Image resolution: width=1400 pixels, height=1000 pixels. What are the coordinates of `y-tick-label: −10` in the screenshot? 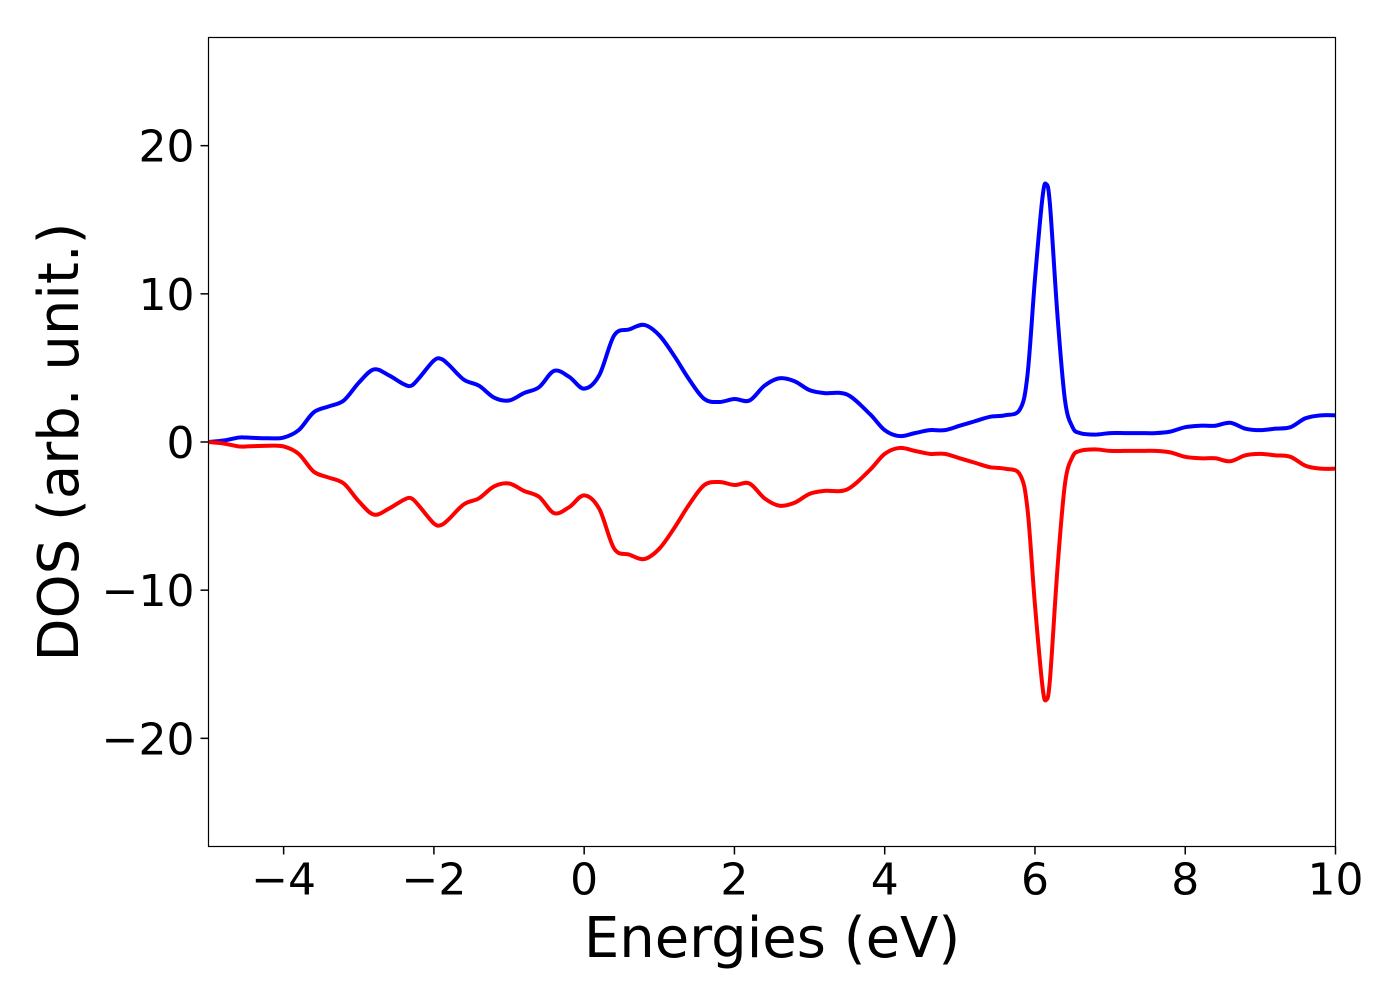 It's located at (148, 591).